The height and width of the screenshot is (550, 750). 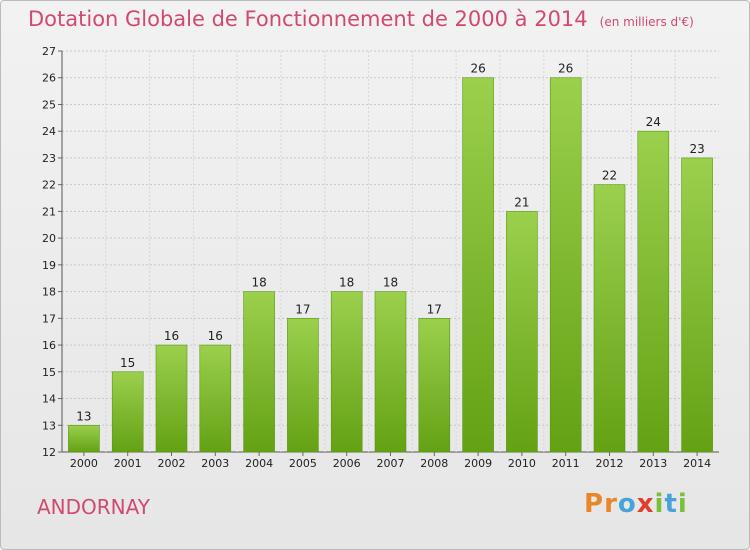 What do you see at coordinates (49, 158) in the screenshot?
I see `y-tick-label: 23` at bounding box center [49, 158].